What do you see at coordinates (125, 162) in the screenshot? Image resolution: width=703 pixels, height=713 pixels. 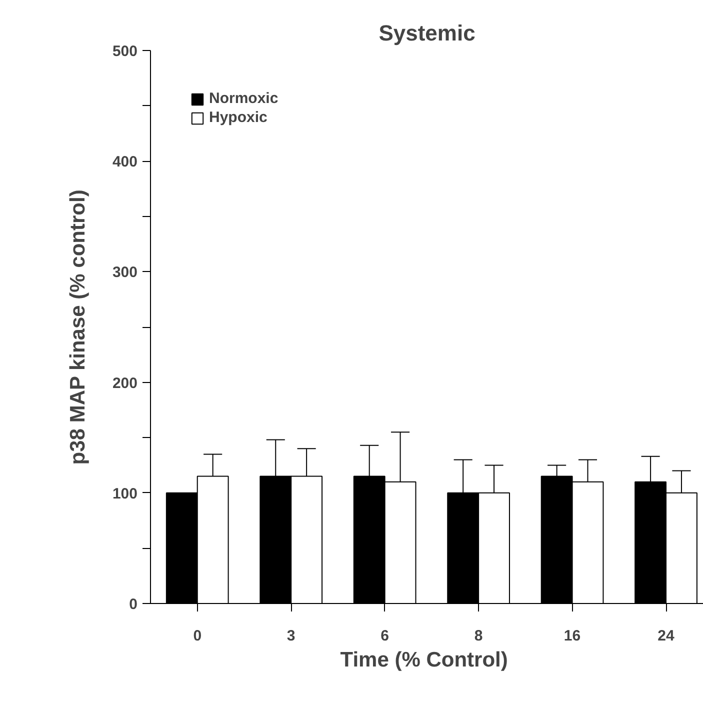 I see `y-tick-label: 400` at bounding box center [125, 162].